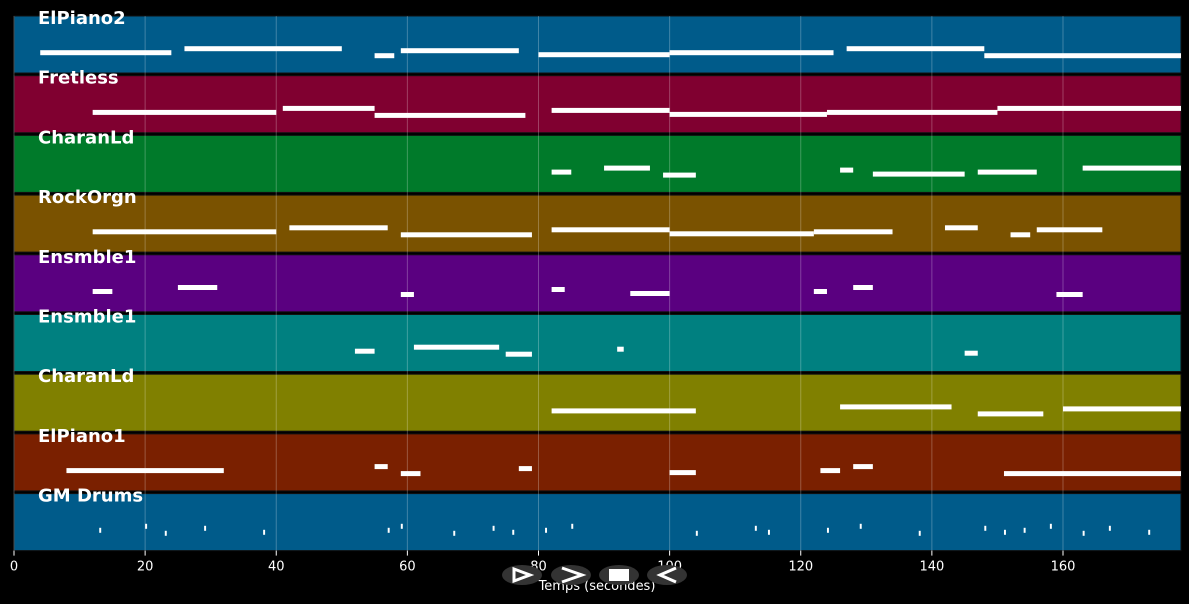  Describe the element at coordinates (619, 575) in the screenshot. I see `stop-icon` at that location.